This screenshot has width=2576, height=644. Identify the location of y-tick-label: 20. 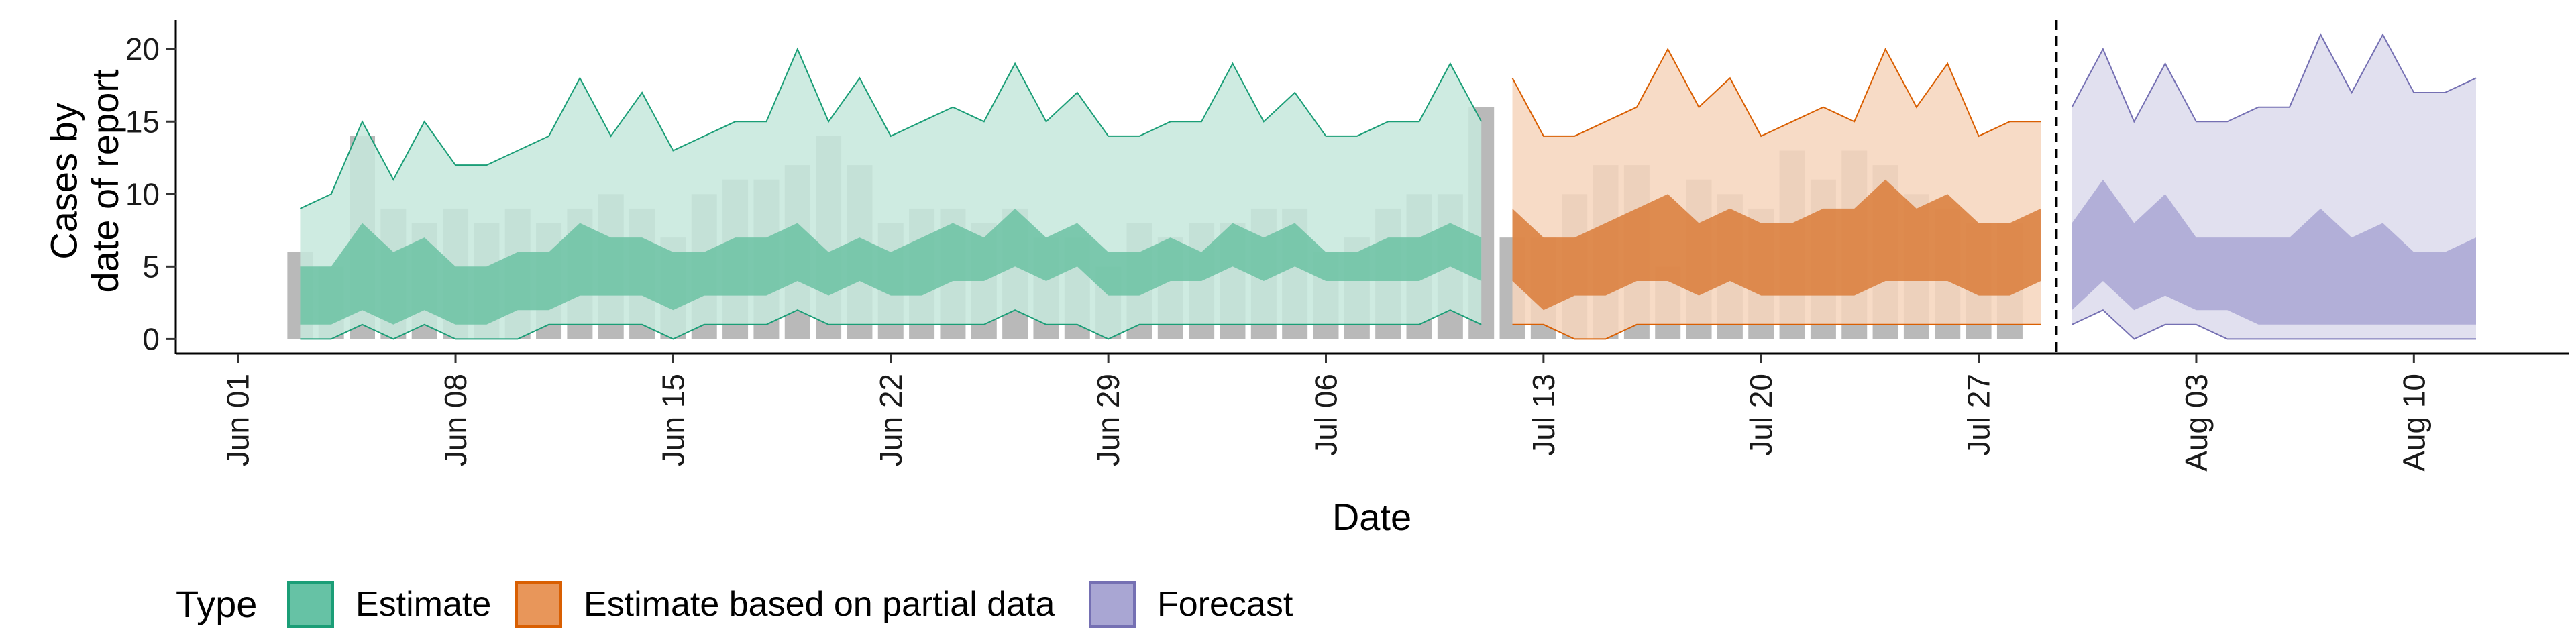
(142, 49).